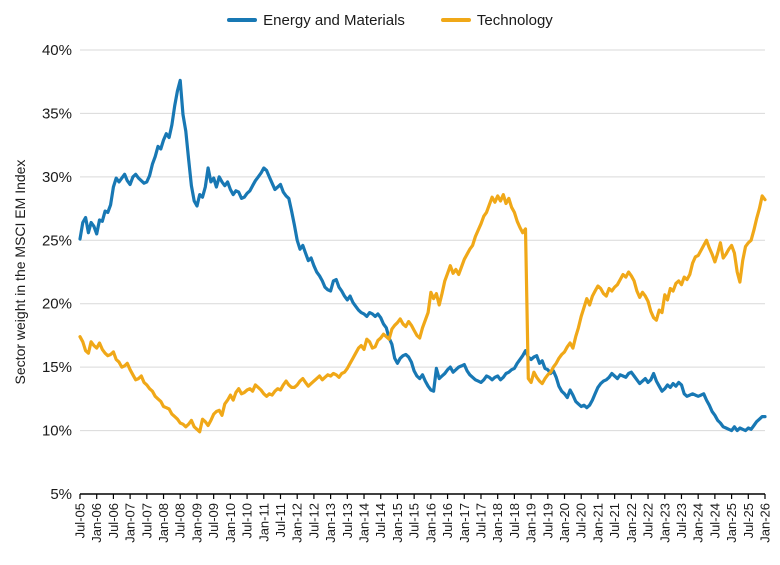 The image size is (780, 565). I want to click on y-tick-label: 30%, so click(57, 177).